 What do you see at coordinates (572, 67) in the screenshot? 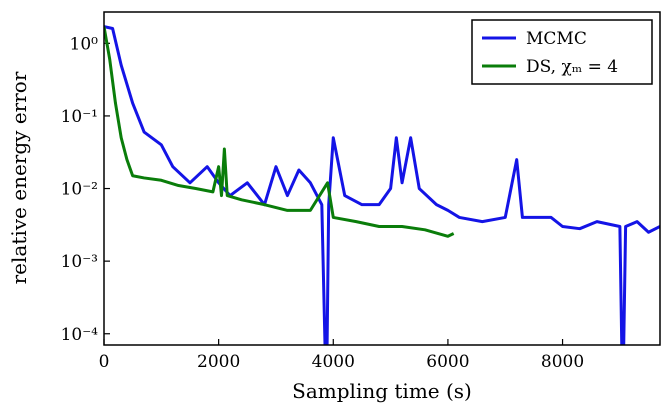
I see `legend-label: DS, χₘ = 4` at bounding box center [572, 67].